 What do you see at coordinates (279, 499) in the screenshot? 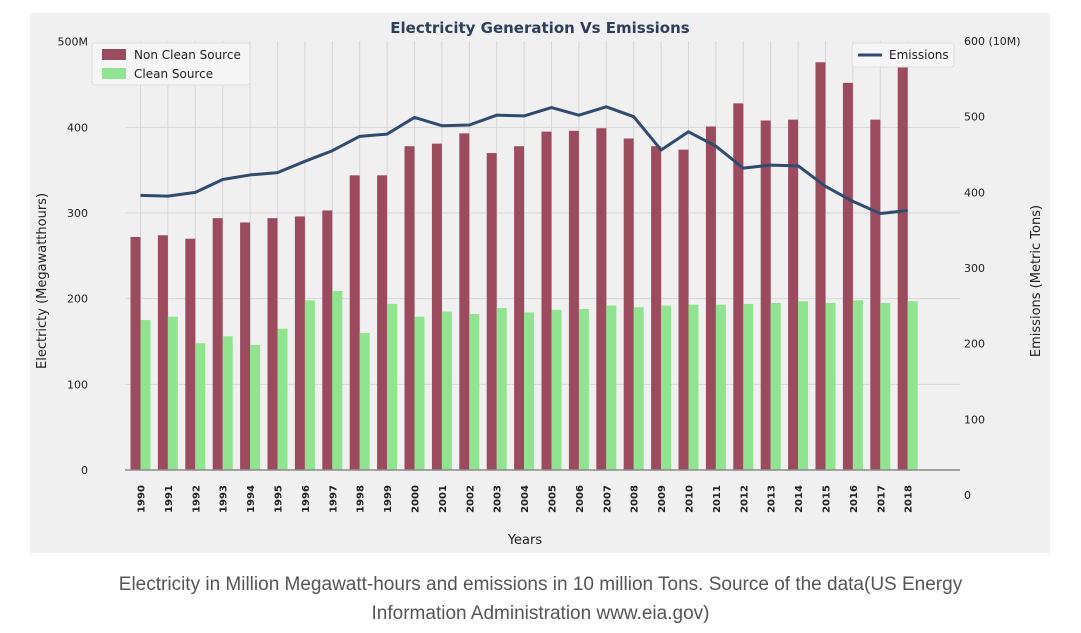
I see `x-tick-label: 1995` at bounding box center [279, 499].